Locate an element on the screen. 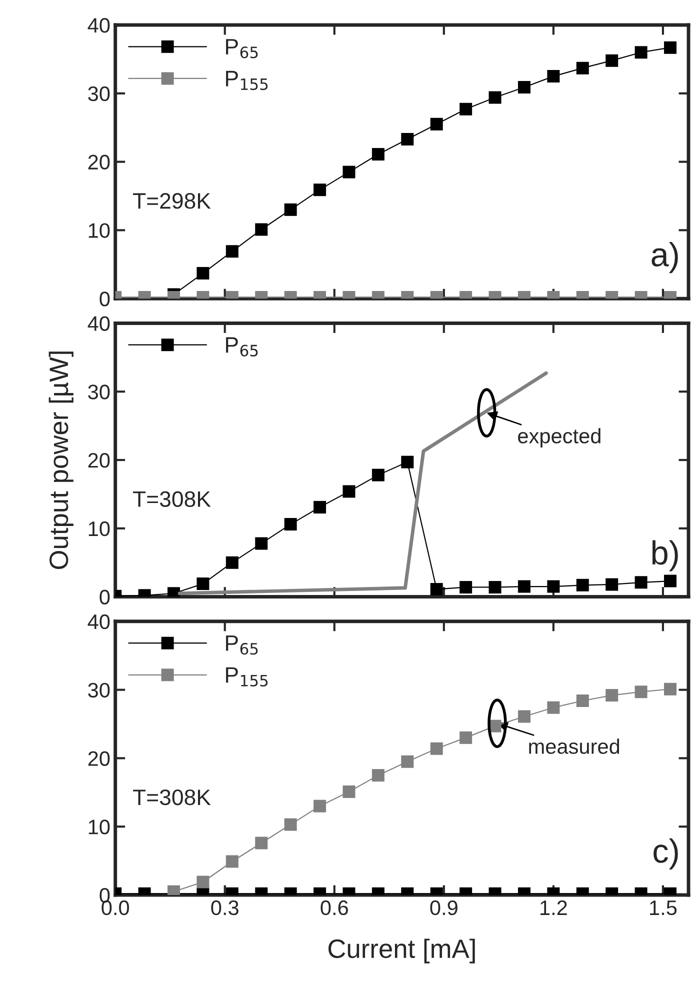  x-tick-label: 1.2 is located at coordinates (553, 907).